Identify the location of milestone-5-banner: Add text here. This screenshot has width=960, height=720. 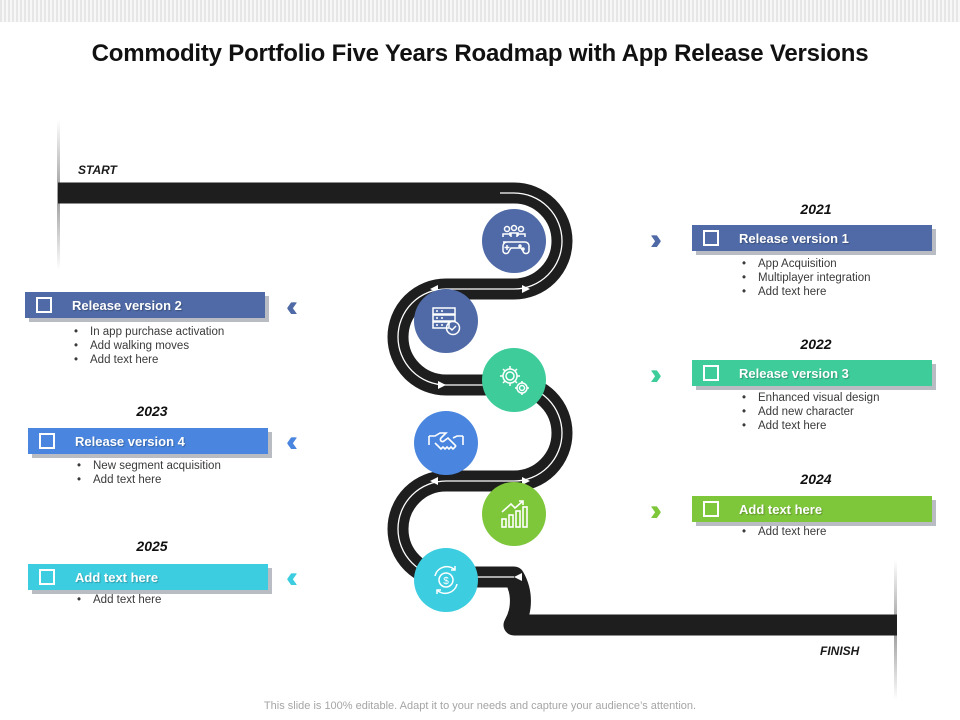
(812, 509).